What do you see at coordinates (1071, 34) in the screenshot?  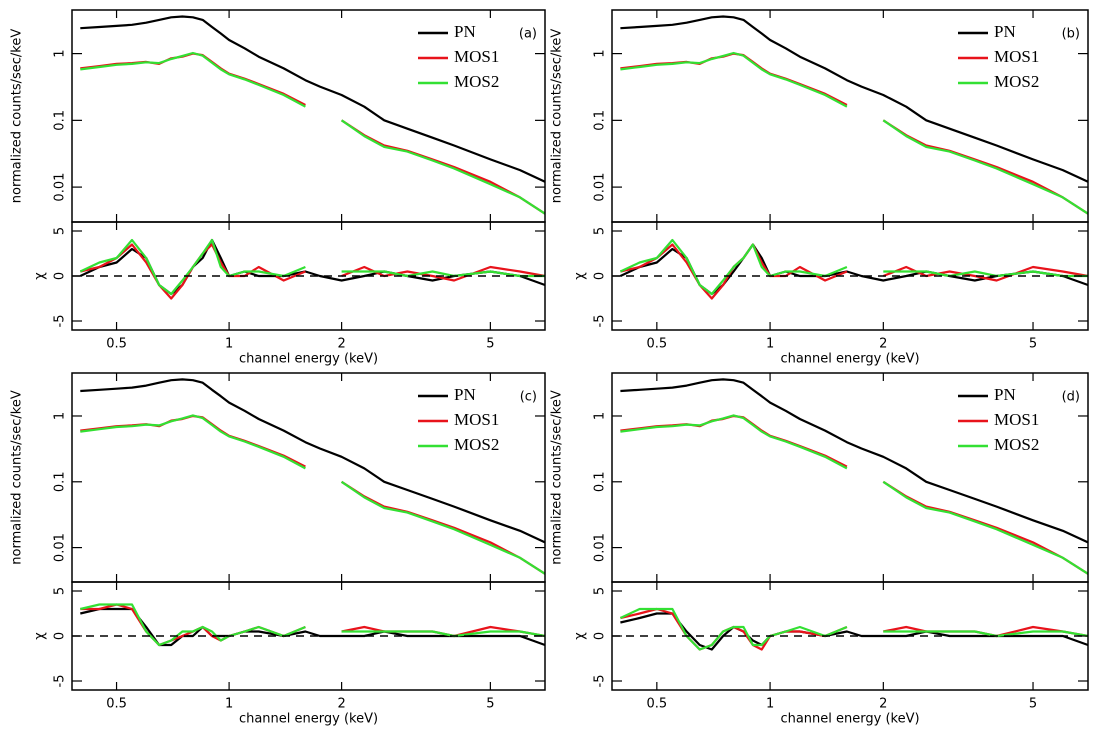 I see `panel-label: (b)` at bounding box center [1071, 34].